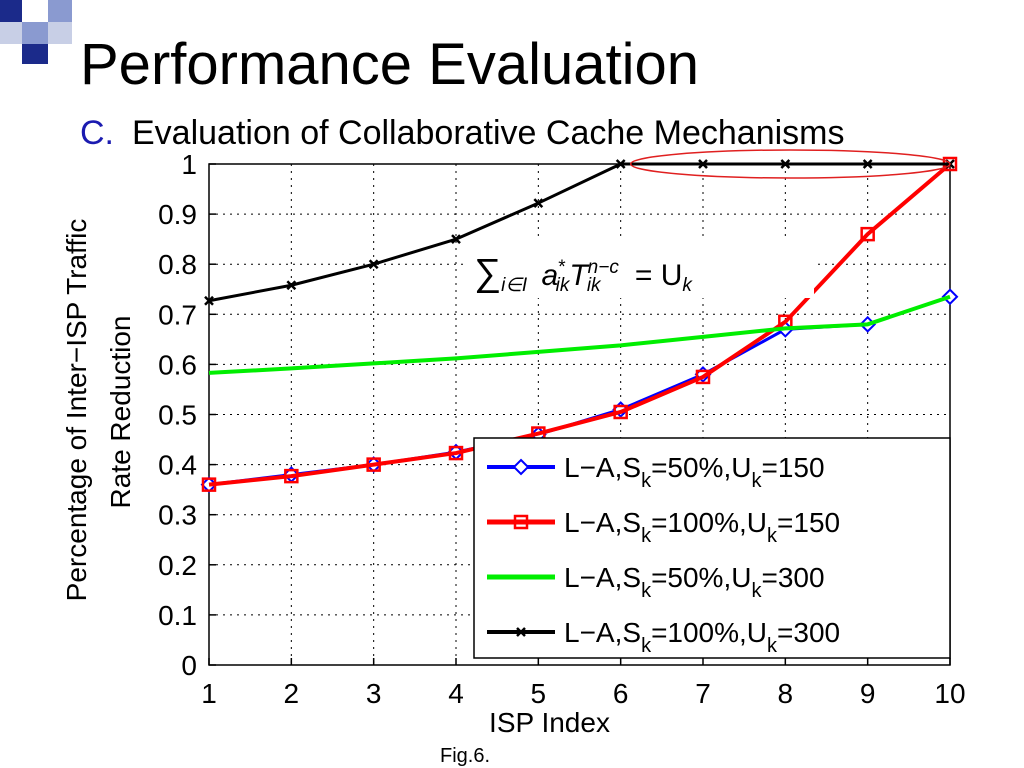  I want to click on x-axis-label: ISP Index, so click(549, 722).